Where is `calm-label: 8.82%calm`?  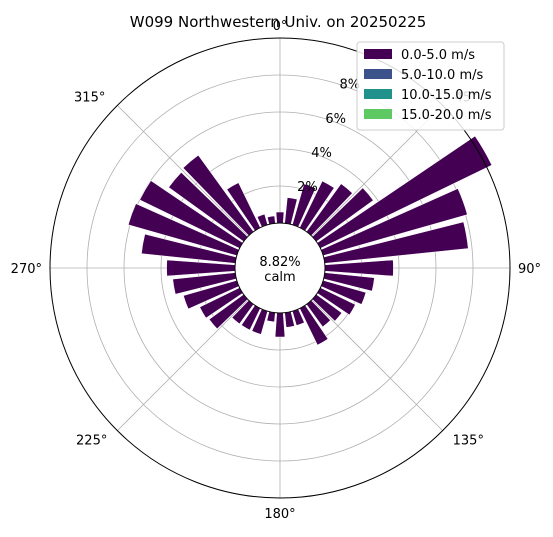
calm-label: 8.82%calm is located at coordinates (279, 270).